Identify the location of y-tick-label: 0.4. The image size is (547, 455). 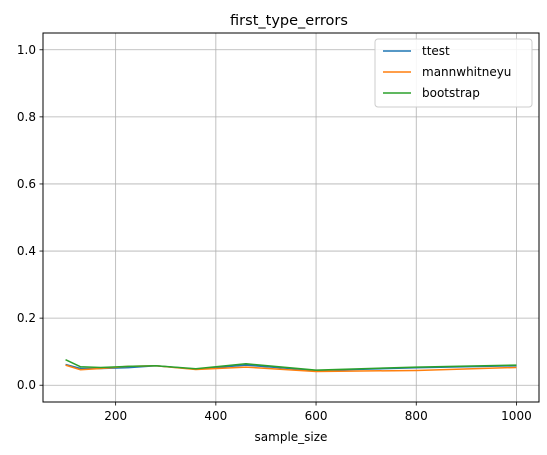
(26, 251).